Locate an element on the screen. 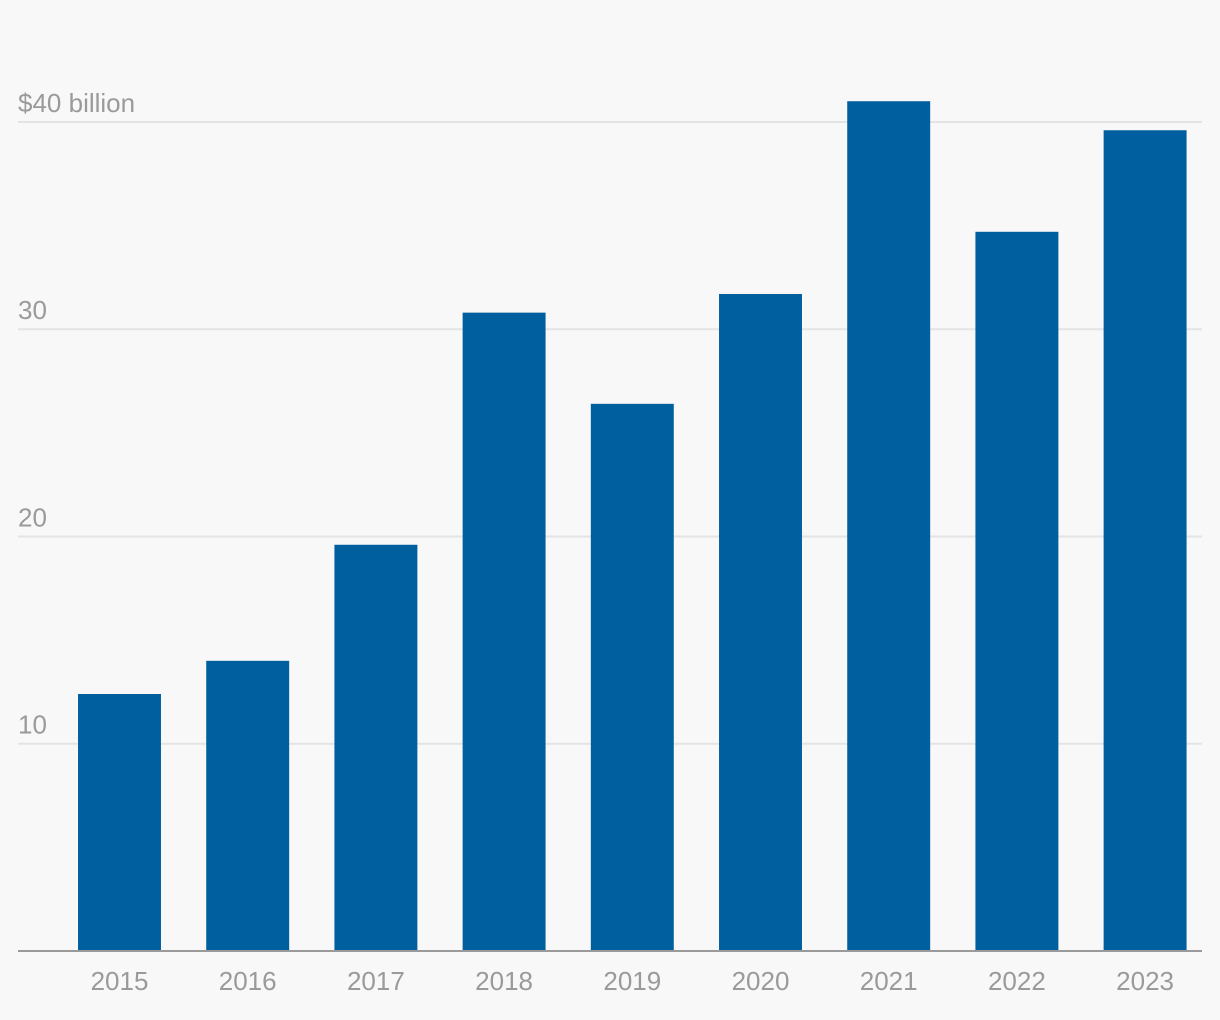 The image size is (1220, 1020). x-tick-label: 2017 is located at coordinates (376, 981).